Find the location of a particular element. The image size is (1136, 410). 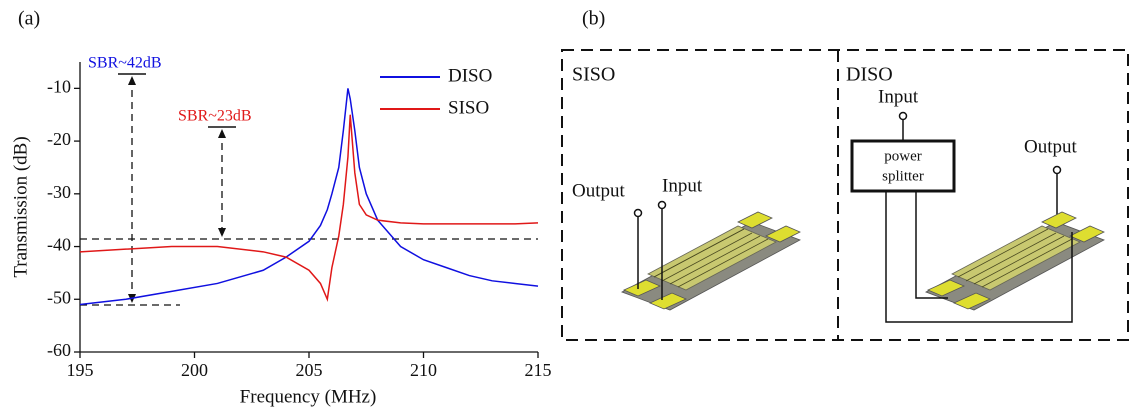

x-axis-title: Frequency (MHz) is located at coordinates (308, 396).